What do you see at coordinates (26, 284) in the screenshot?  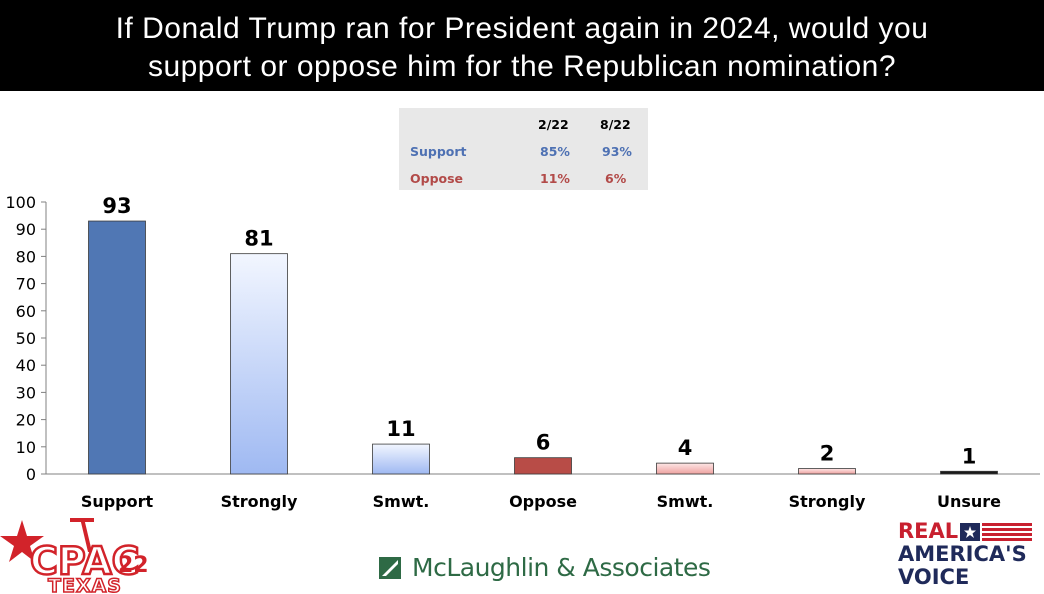 I see `y-tick-label: 70` at bounding box center [26, 284].